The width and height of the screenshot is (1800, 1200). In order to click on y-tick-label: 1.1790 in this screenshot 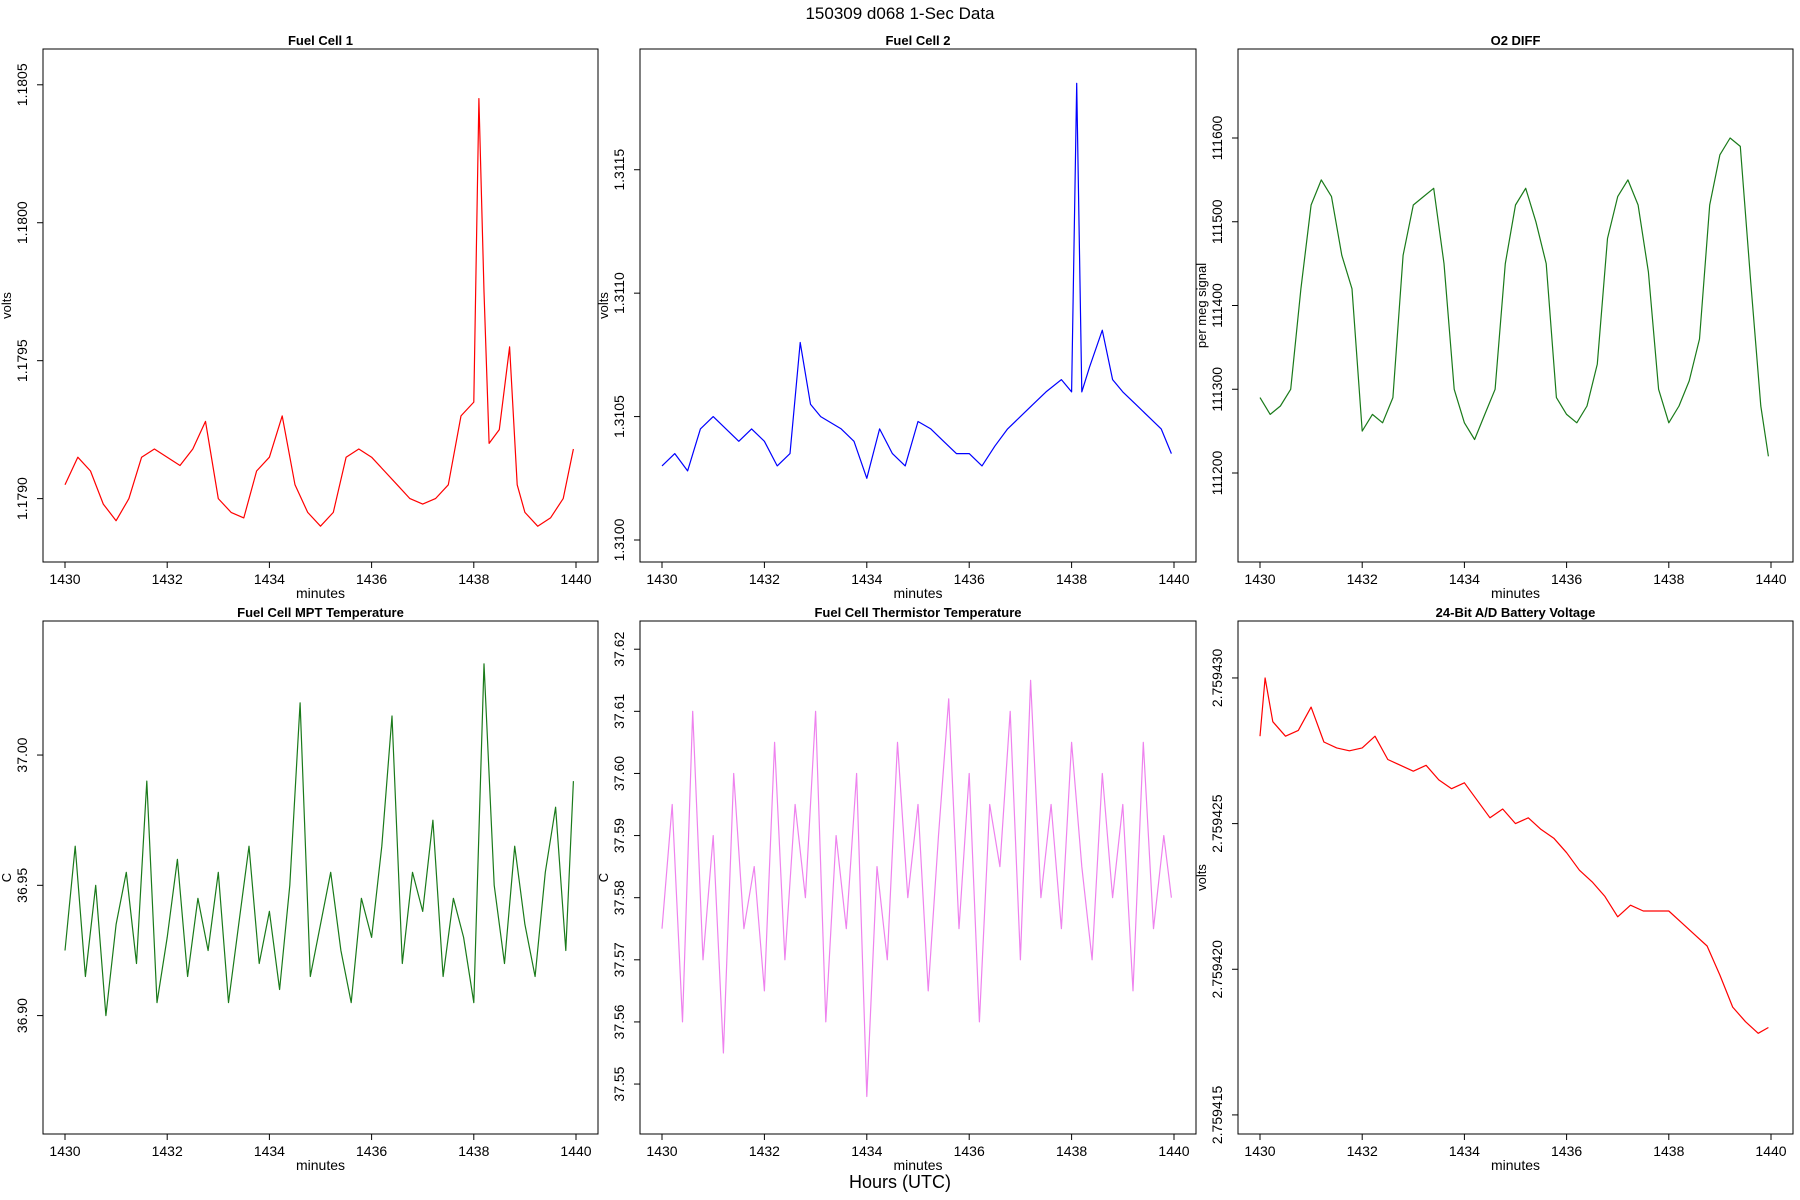, I will do `click(22, 498)`.